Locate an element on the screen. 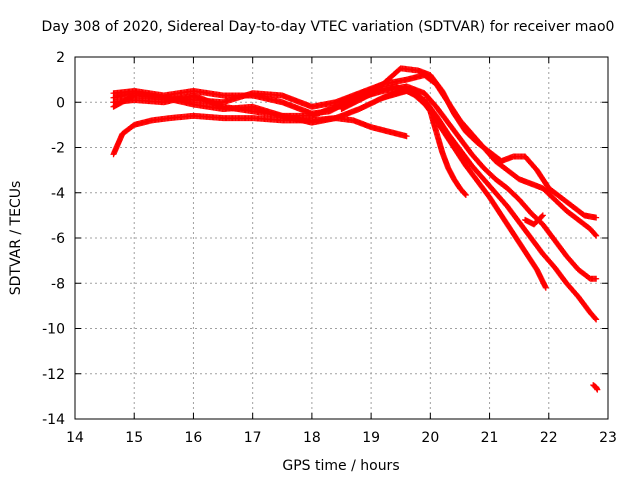 This screenshot has width=640, height=480. y-tick-label: -6 is located at coordinates (58, 239).